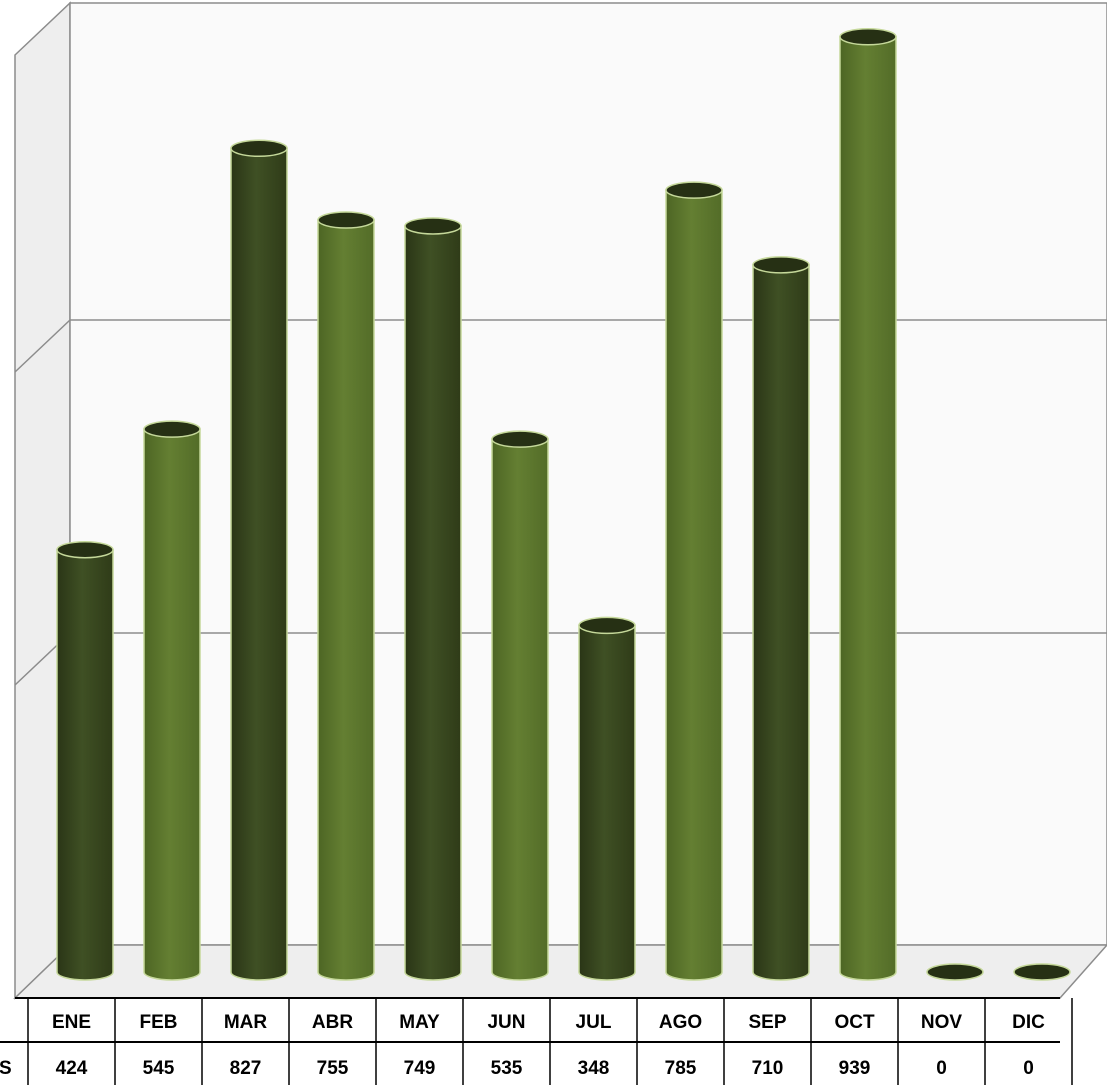 The width and height of the screenshot is (1107, 1085). Describe the element at coordinates (72, 1068) in the screenshot. I see `data-value-label: 424` at that location.